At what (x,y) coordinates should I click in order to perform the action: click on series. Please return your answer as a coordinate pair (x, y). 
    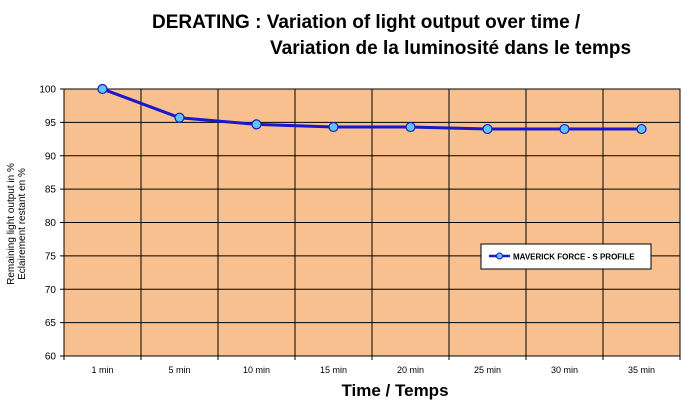
    Looking at the image, I should click on (372, 109).